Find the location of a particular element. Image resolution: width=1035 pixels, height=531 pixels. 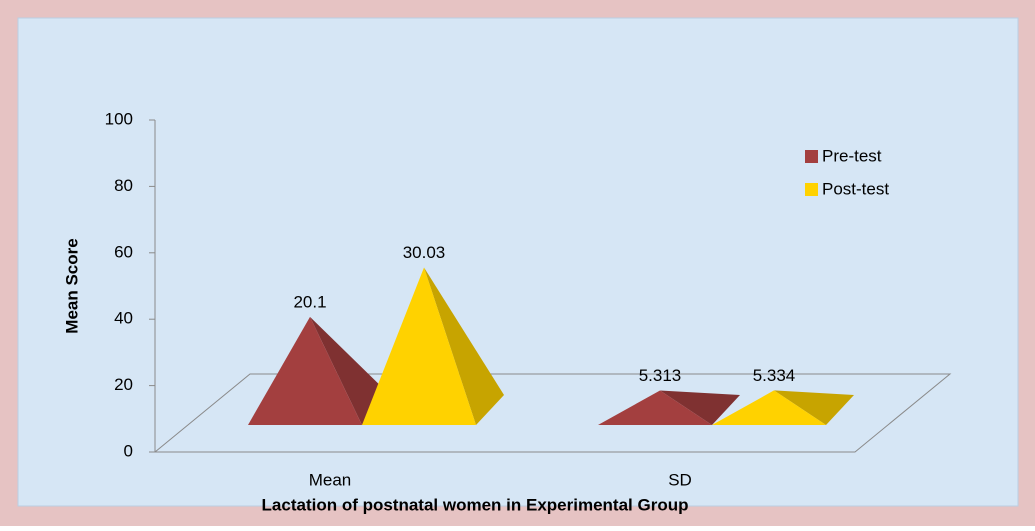

y-tick-label: 40 is located at coordinates (123, 318).